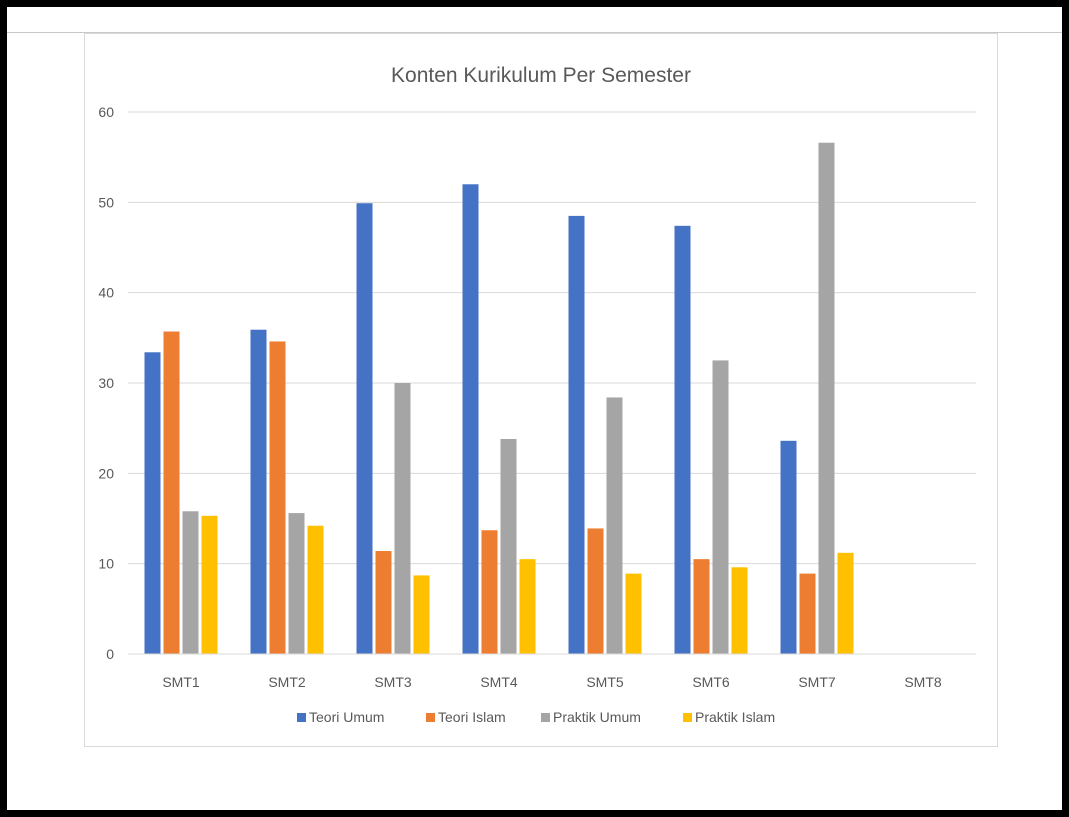 The width and height of the screenshot is (1069, 817). Describe the element at coordinates (846, 603) in the screenshot. I see `bar-praktik-islam-smt7` at that location.